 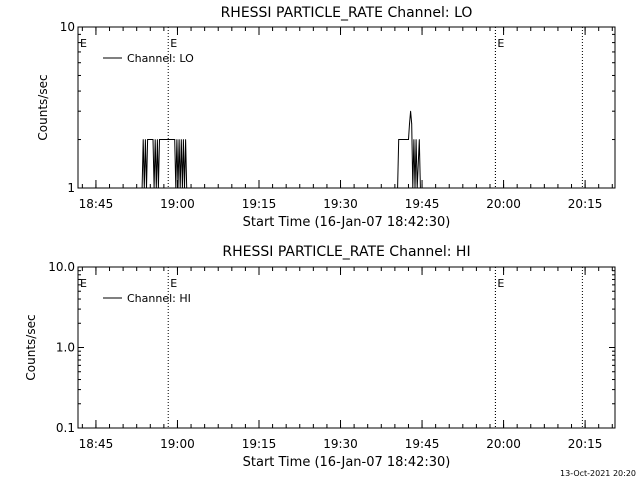 I want to click on y-tick-label: 10, so click(x=67, y=27).